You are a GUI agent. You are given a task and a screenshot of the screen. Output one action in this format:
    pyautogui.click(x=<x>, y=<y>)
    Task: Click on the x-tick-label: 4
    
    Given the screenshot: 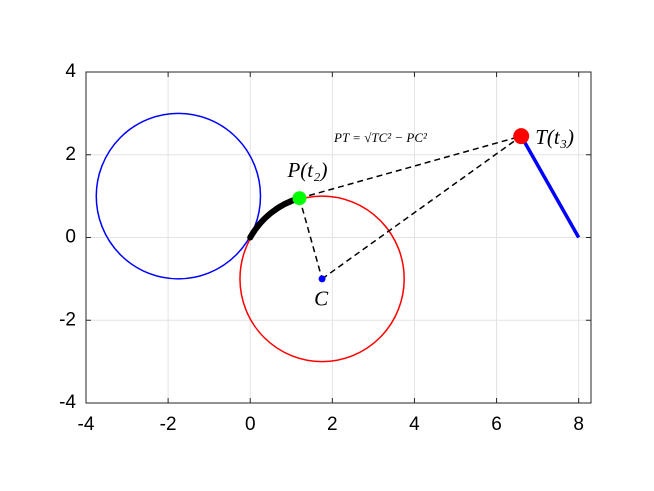 What is the action you would take?
    pyautogui.click(x=414, y=424)
    